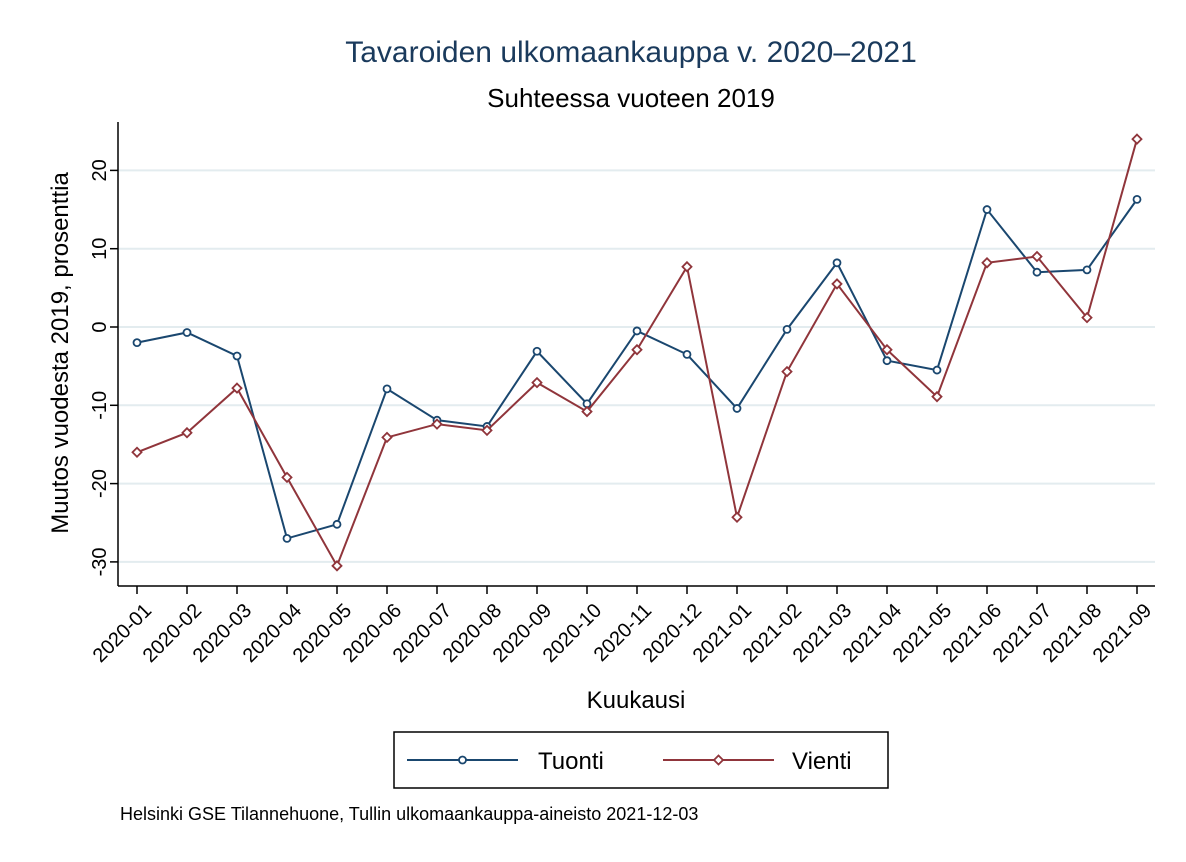 This screenshot has height=862, width=1186. Describe the element at coordinates (100, 405) in the screenshot. I see `y-tick-label: -10` at that location.